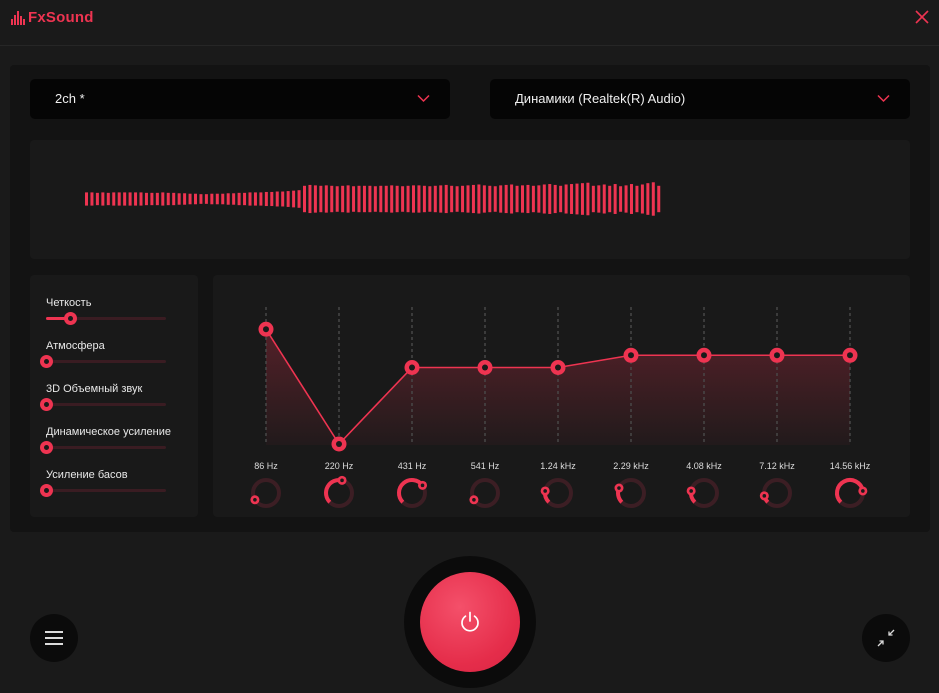  I want to click on effect-slider-3: Динамическое усиление, so click(111, 440).